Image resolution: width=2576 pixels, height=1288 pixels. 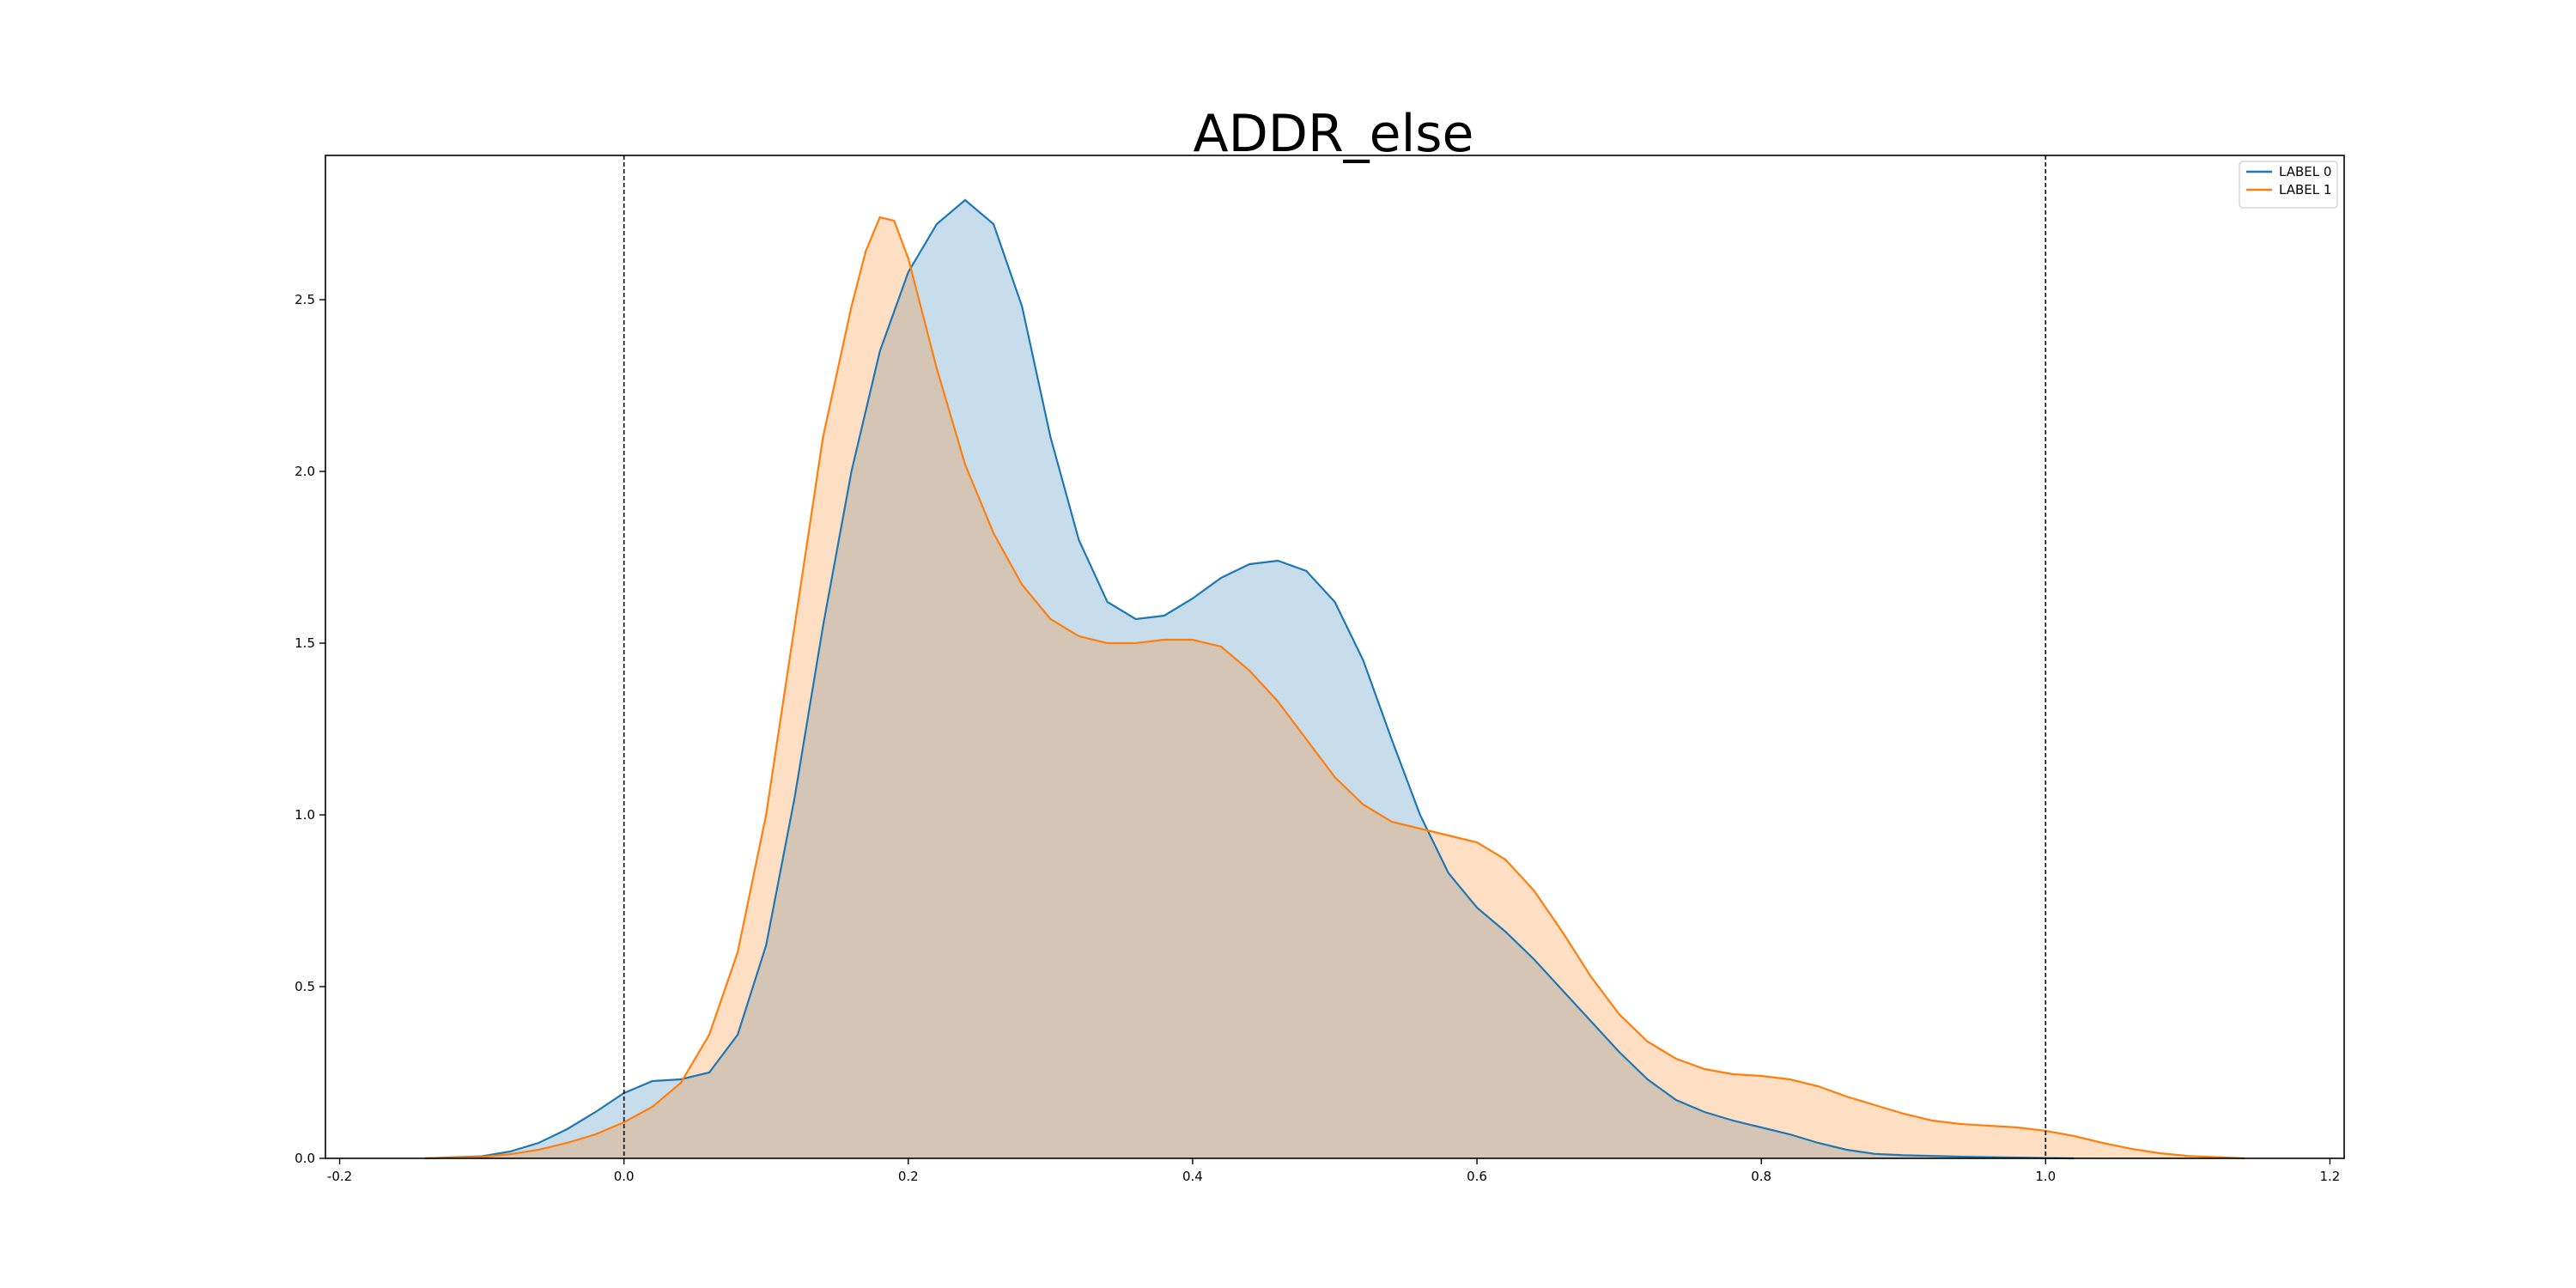 I want to click on x-tick-label: -0.2, so click(x=339, y=1177).